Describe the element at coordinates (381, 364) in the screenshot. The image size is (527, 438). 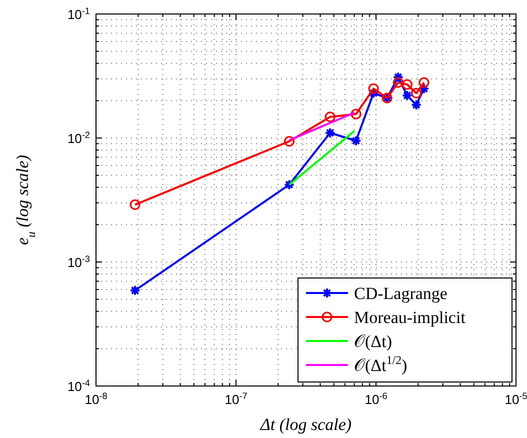
I see `legend-label: 𝒪(Δt$^{1/2}$)` at that location.